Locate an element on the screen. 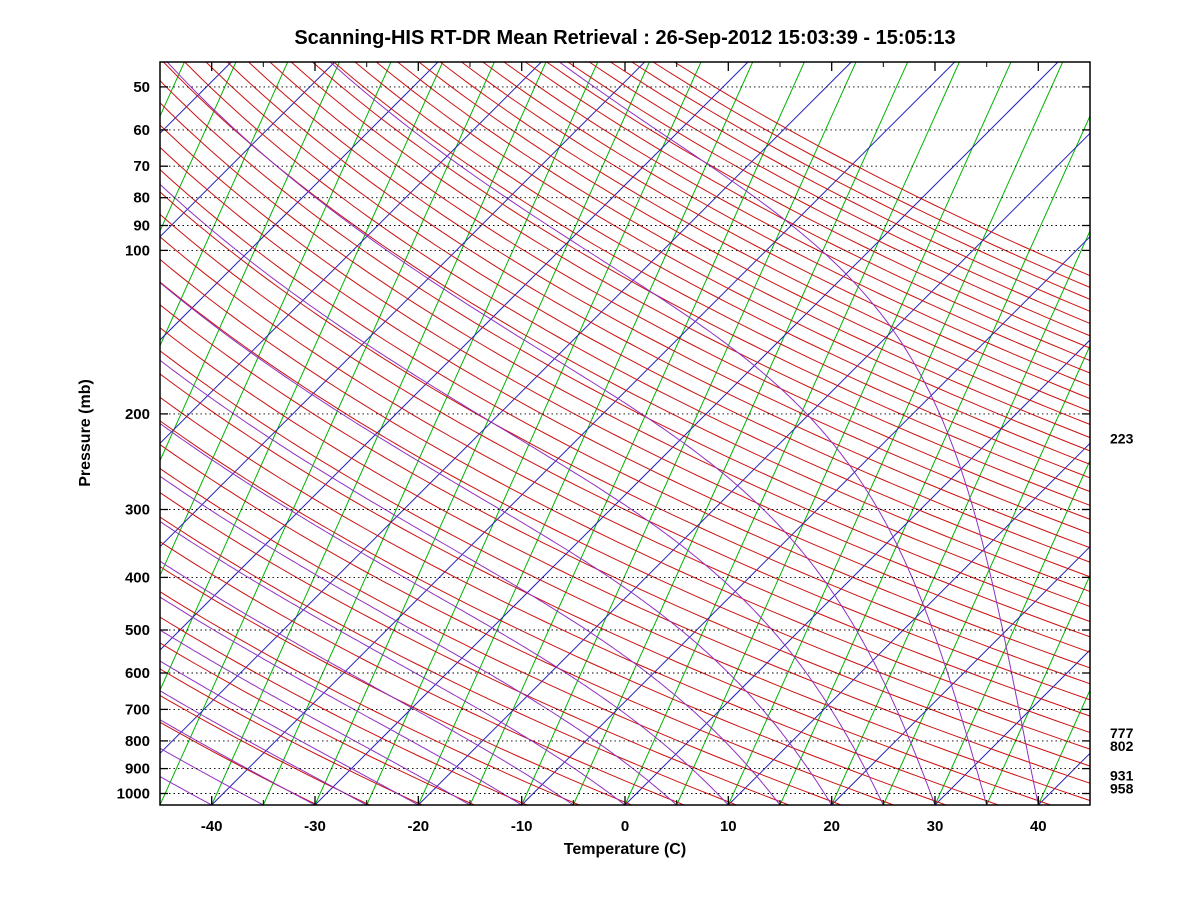 Image resolution: width=1200 pixels, height=900 pixels. y-tick-label: 90 is located at coordinates (141, 226).